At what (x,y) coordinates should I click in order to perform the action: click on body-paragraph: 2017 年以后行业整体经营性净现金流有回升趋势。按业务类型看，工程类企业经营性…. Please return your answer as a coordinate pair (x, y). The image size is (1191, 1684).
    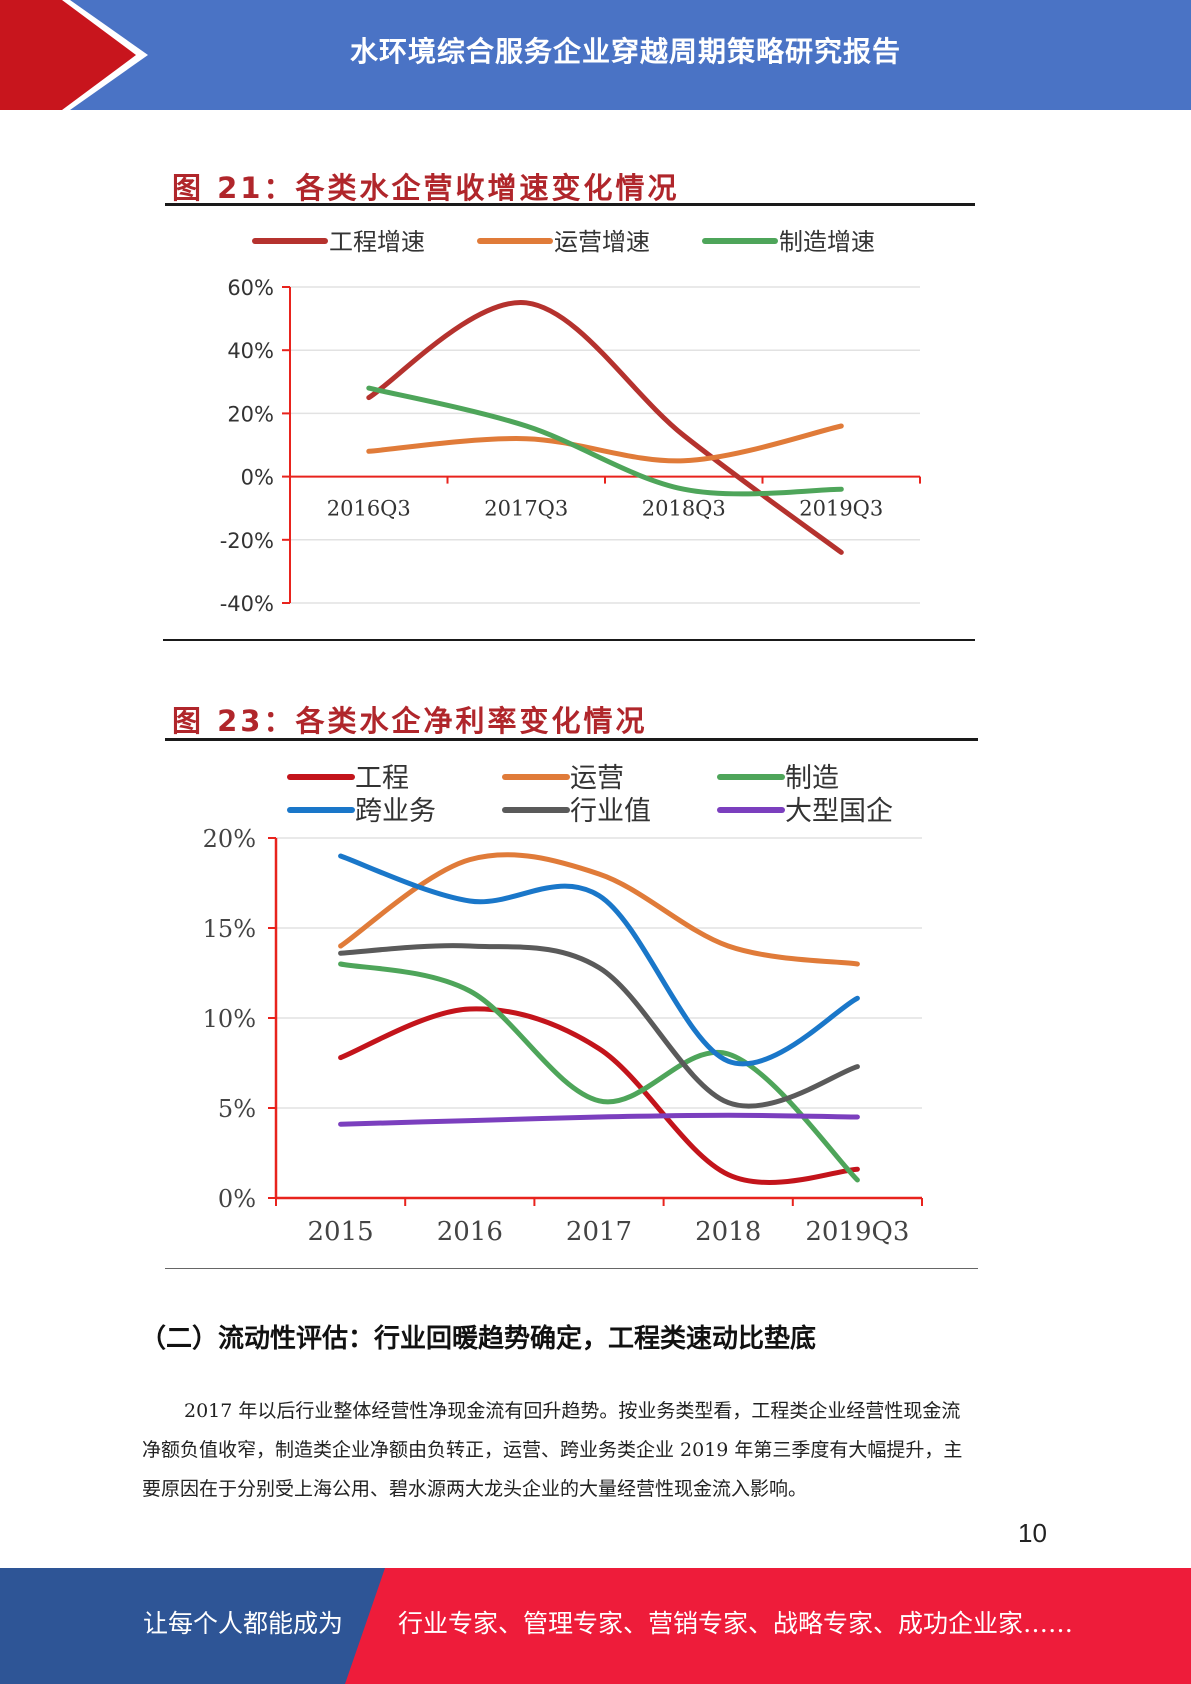
    Looking at the image, I should click on (592, 1450).